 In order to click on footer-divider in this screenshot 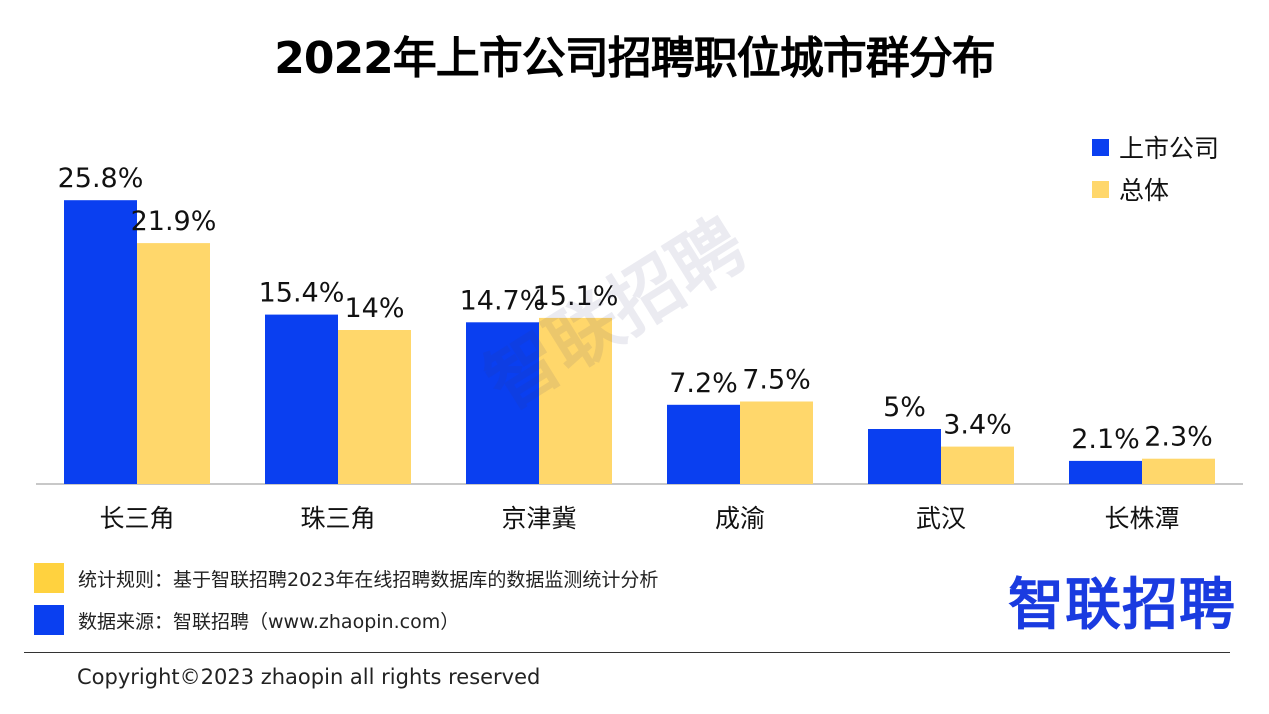, I will do `click(627, 652)`.